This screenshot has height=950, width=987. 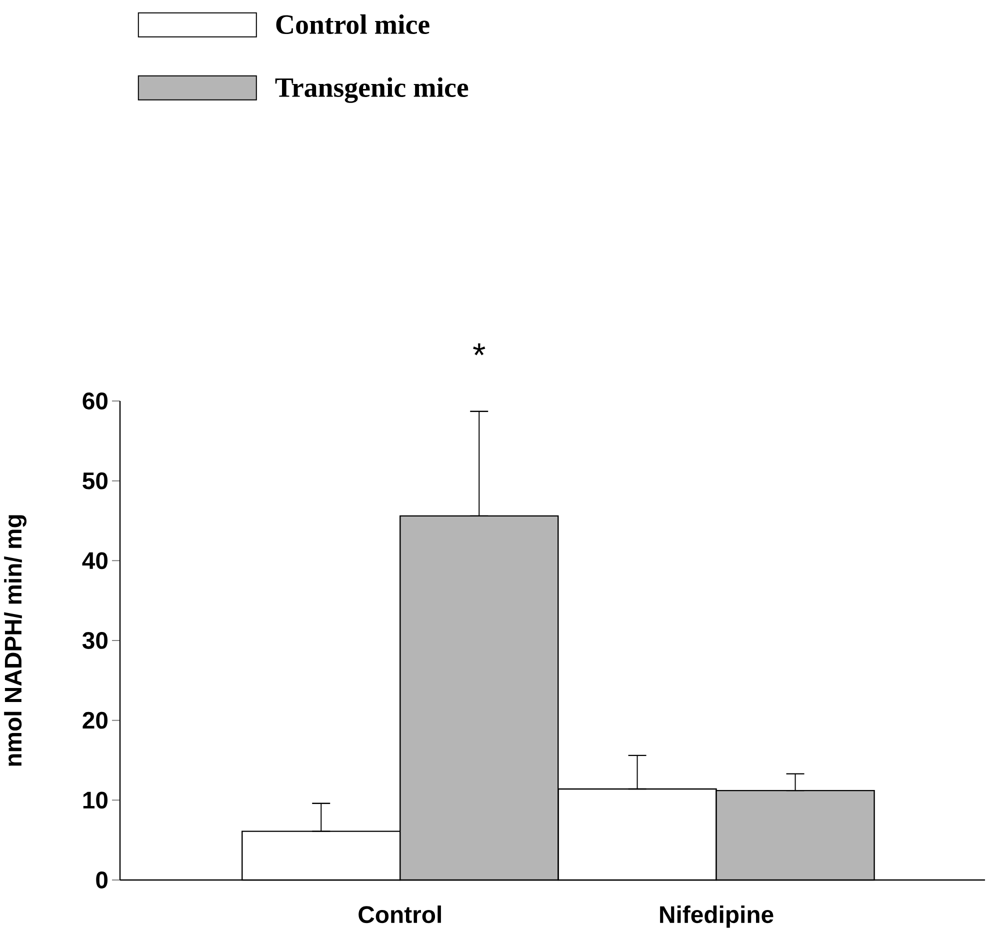 I want to click on y-tick-label: 40, so click(x=95, y=561).